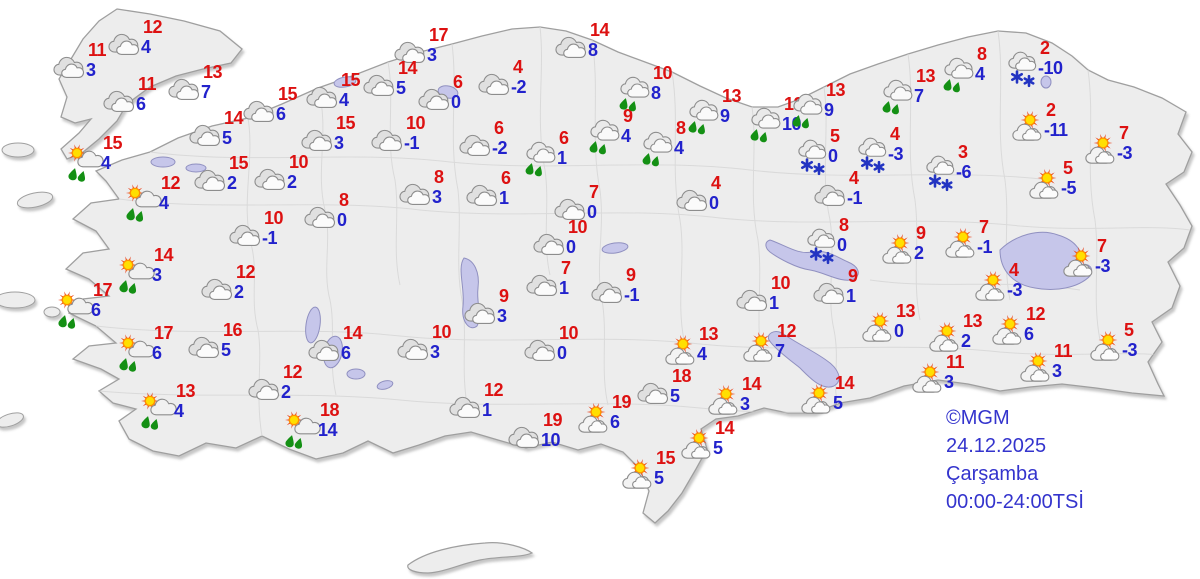 This screenshot has width=1200, height=579. What do you see at coordinates (534, 434) in the screenshot?
I see `weather-station: 19 10` at bounding box center [534, 434].